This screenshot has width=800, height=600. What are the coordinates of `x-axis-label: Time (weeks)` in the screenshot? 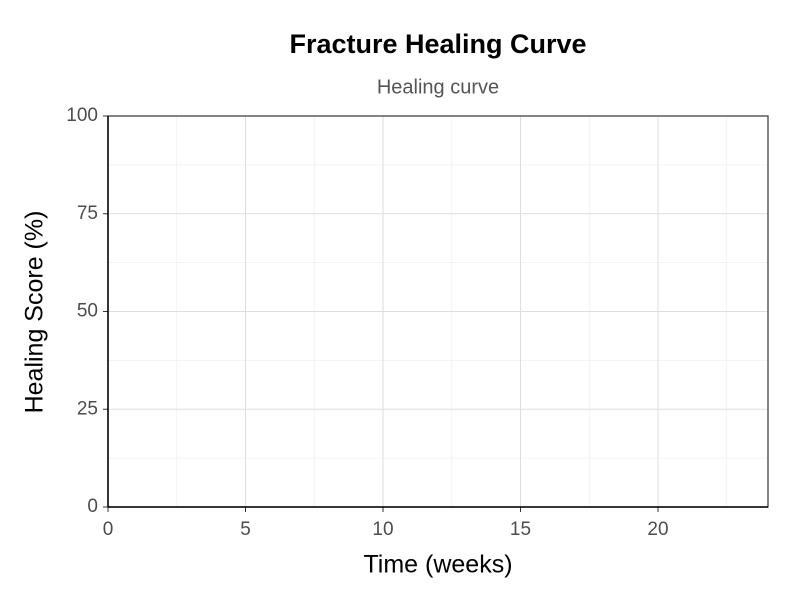 It's located at (437, 565).